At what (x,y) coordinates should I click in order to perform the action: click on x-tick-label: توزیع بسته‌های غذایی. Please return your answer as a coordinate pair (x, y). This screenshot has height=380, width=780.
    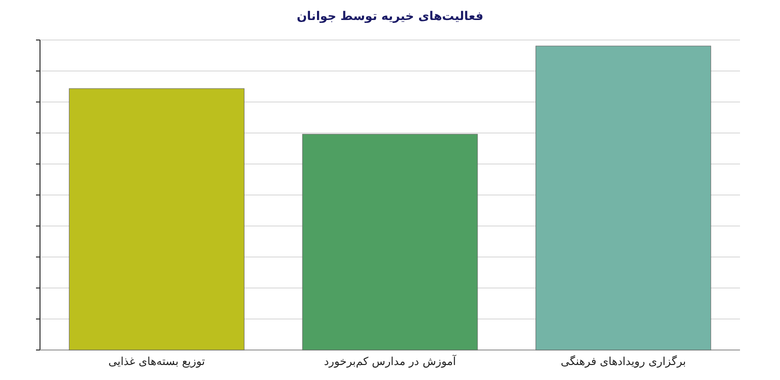
    Looking at the image, I should click on (156, 361).